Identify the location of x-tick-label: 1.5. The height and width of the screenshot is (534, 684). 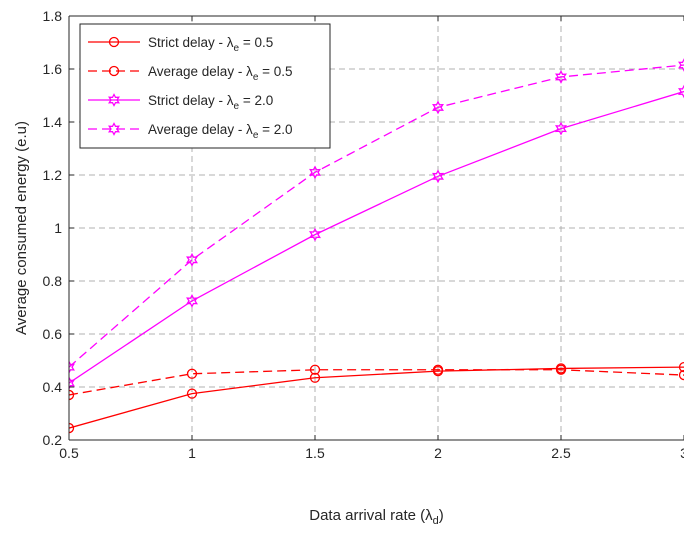
(315, 453).